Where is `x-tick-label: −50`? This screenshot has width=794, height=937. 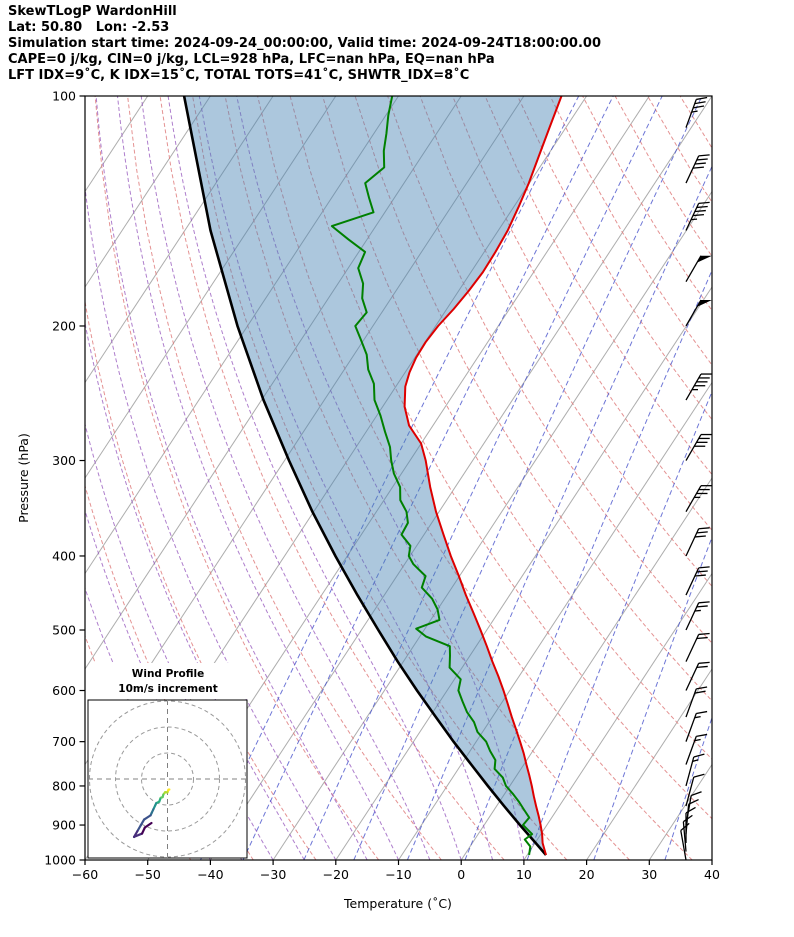
x-tick-label: −50 is located at coordinates (148, 874).